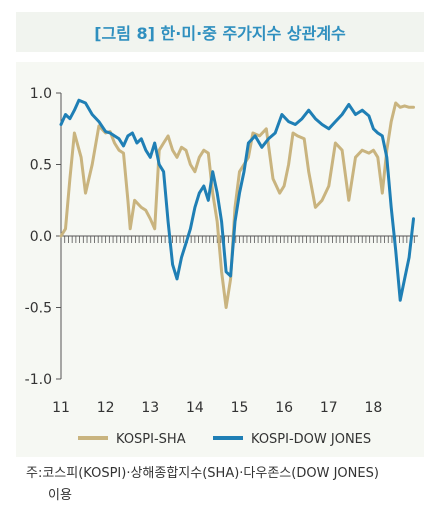 The image size is (440, 517). What do you see at coordinates (373, 408) in the screenshot?
I see `x-tick-label: 18` at bounding box center [373, 408].